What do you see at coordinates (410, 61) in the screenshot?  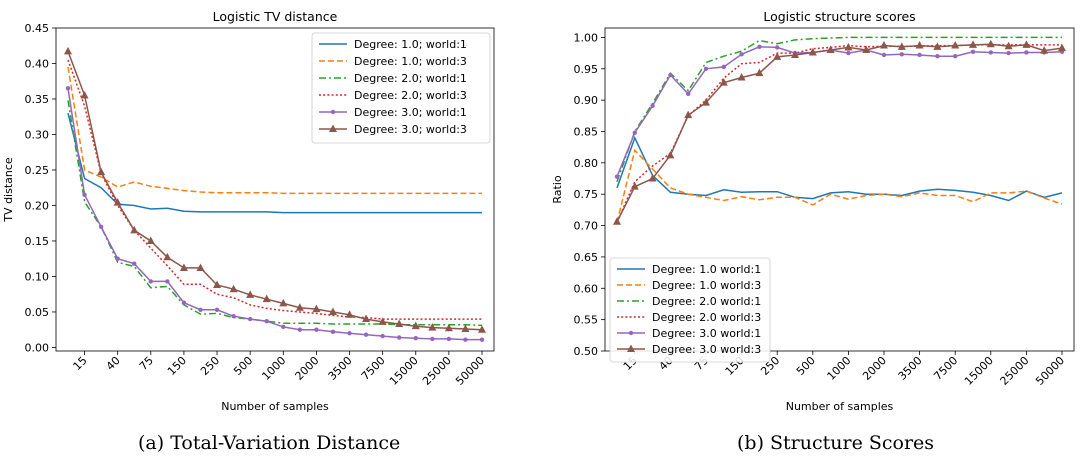 I see `legend-label: Degree: 1.0; world:3` at bounding box center [410, 61].